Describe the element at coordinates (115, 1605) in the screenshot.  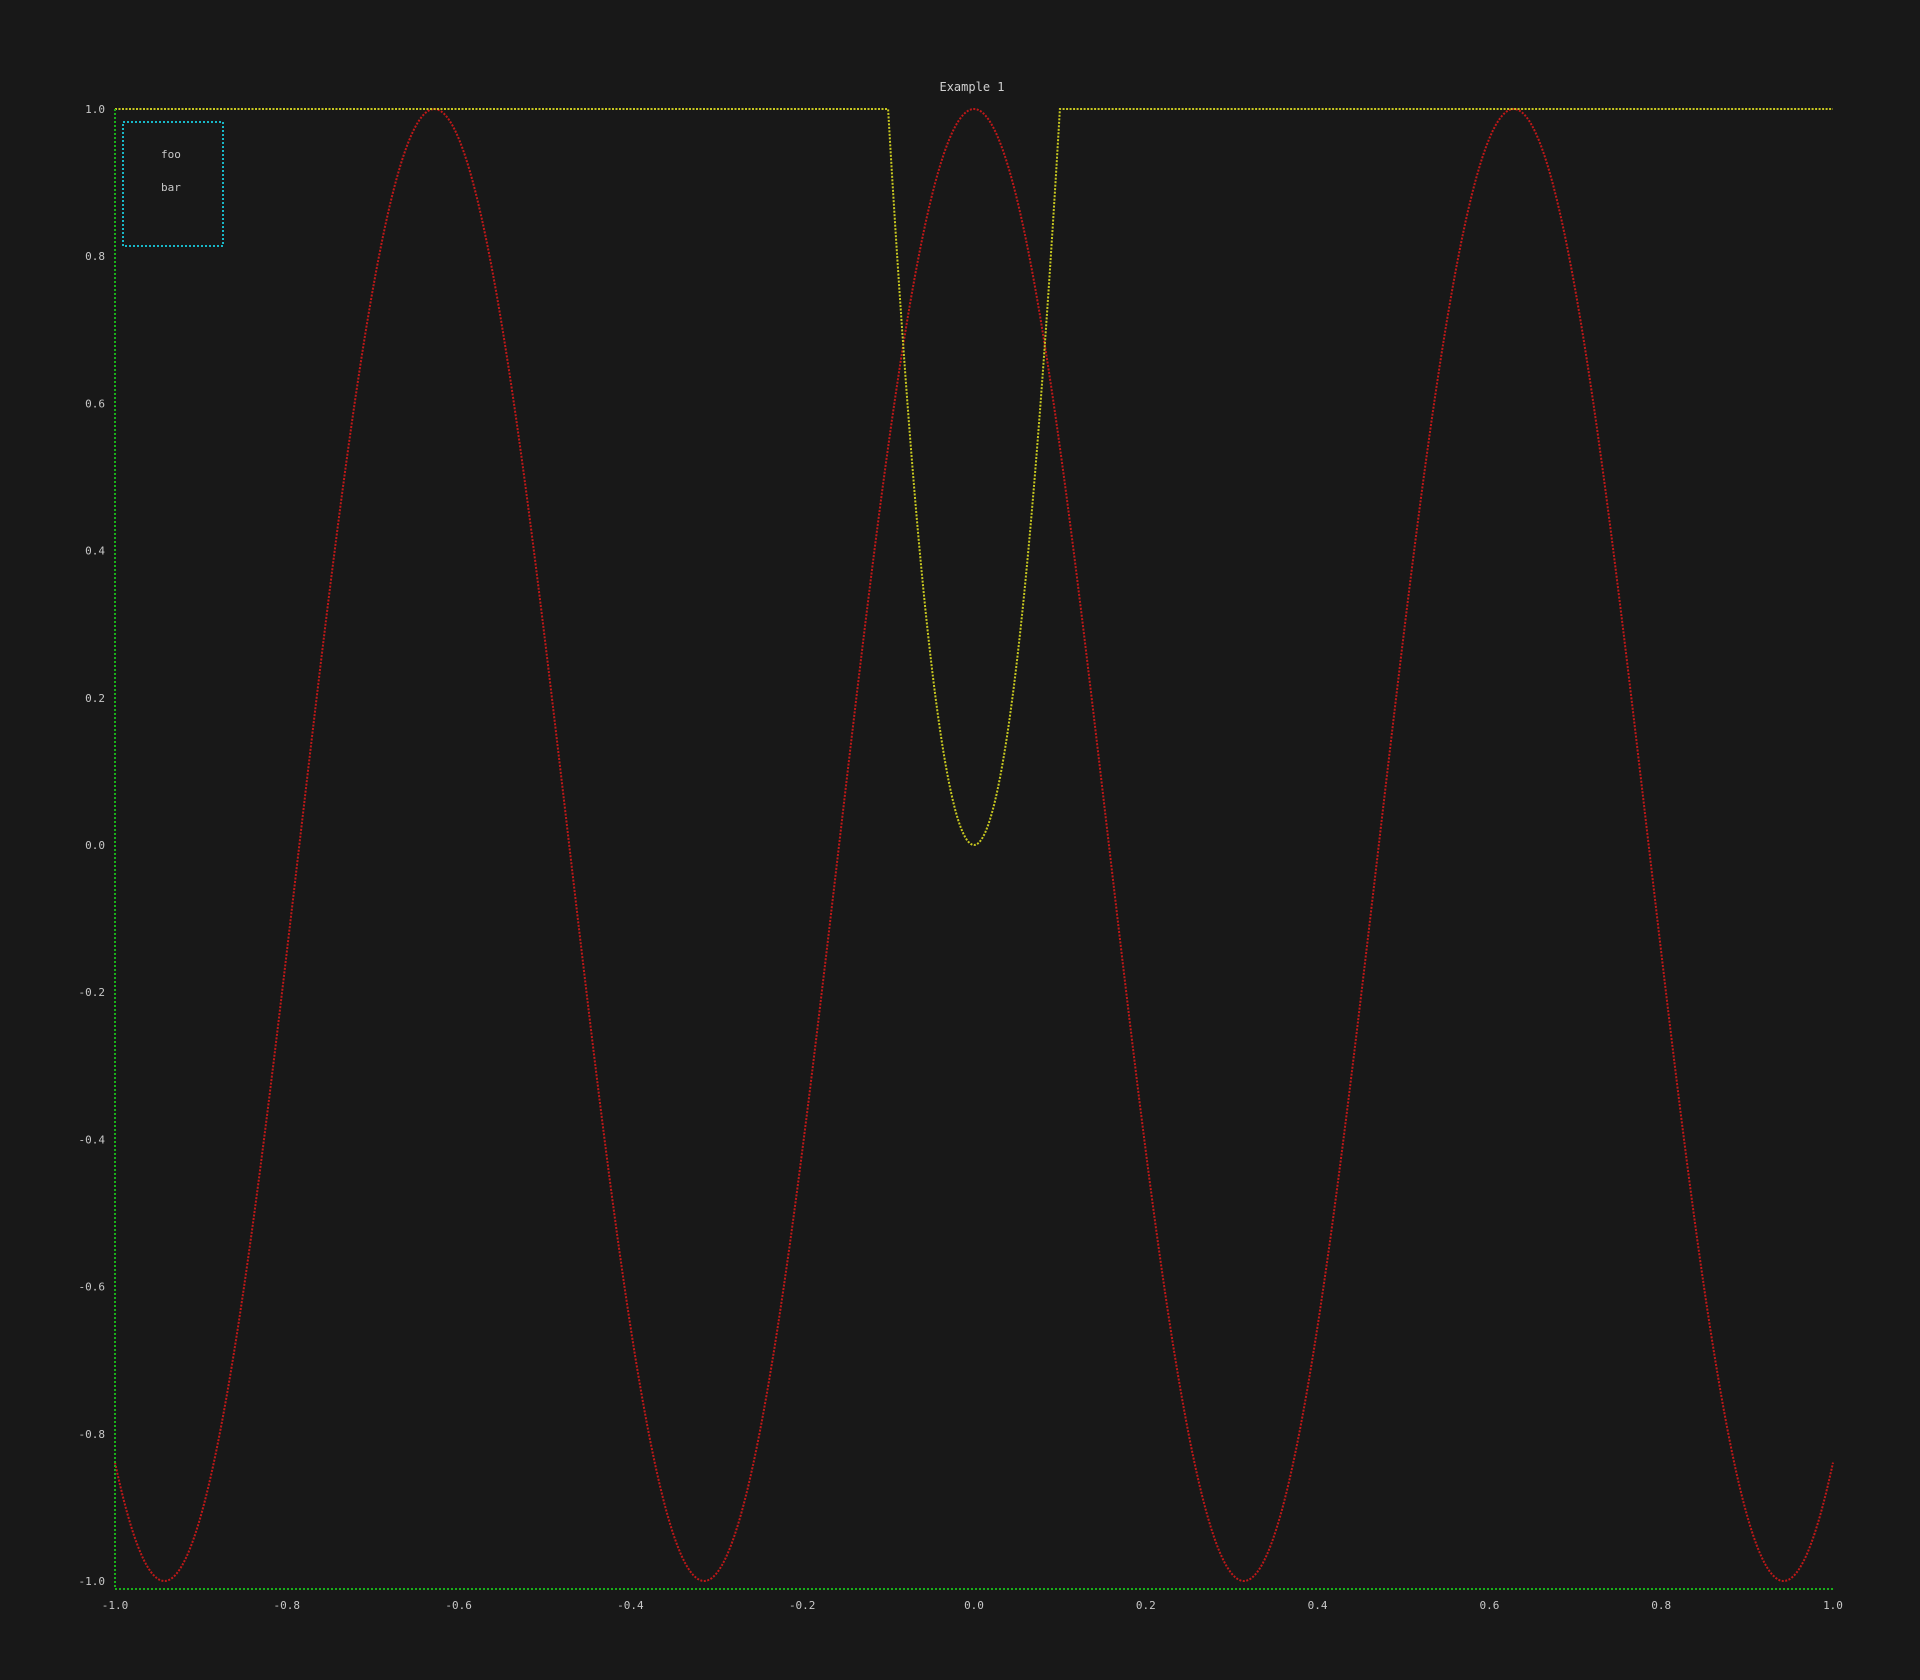
I see `x-tick-label: -1.0` at that location.